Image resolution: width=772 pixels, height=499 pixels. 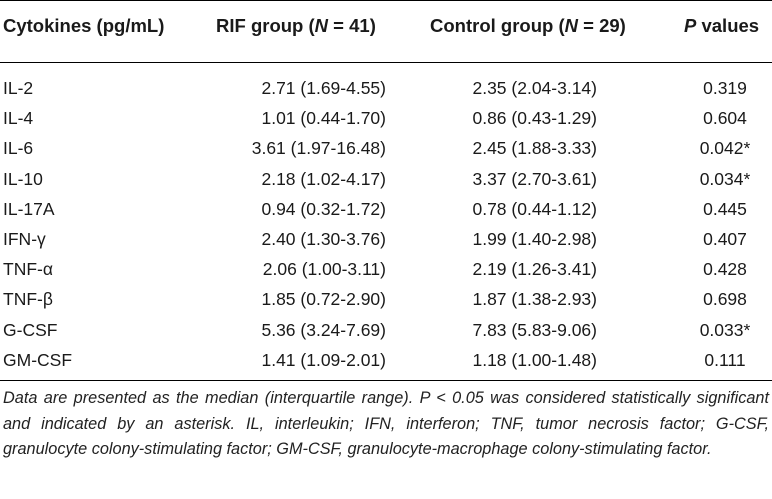 What do you see at coordinates (18, 118) in the screenshot?
I see `cell-cytokine: IL-4` at bounding box center [18, 118].